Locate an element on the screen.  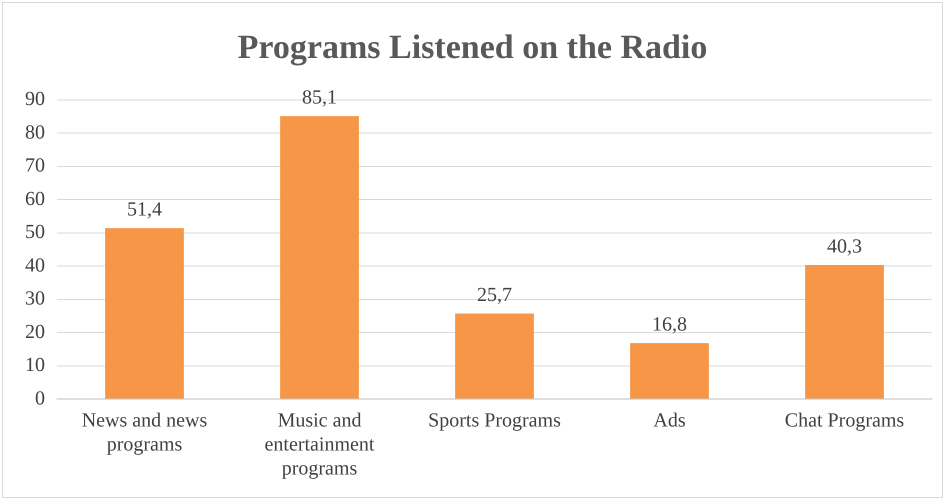
y-tick-label: 80 is located at coordinates (35, 132).